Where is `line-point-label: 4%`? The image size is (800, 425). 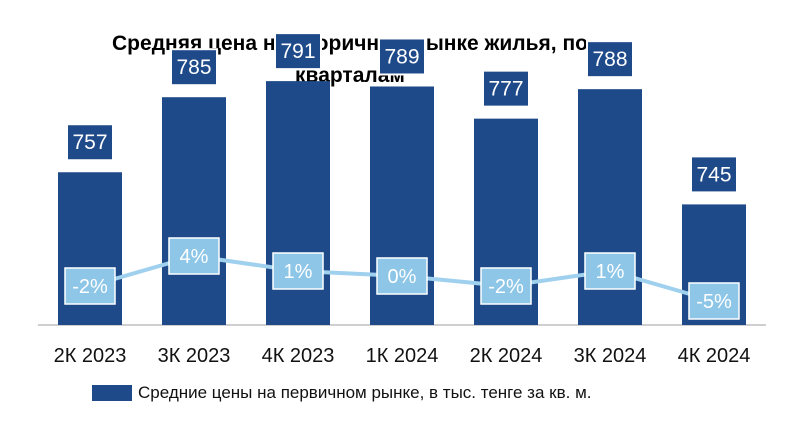
line-point-label: 4% is located at coordinates (194, 257).